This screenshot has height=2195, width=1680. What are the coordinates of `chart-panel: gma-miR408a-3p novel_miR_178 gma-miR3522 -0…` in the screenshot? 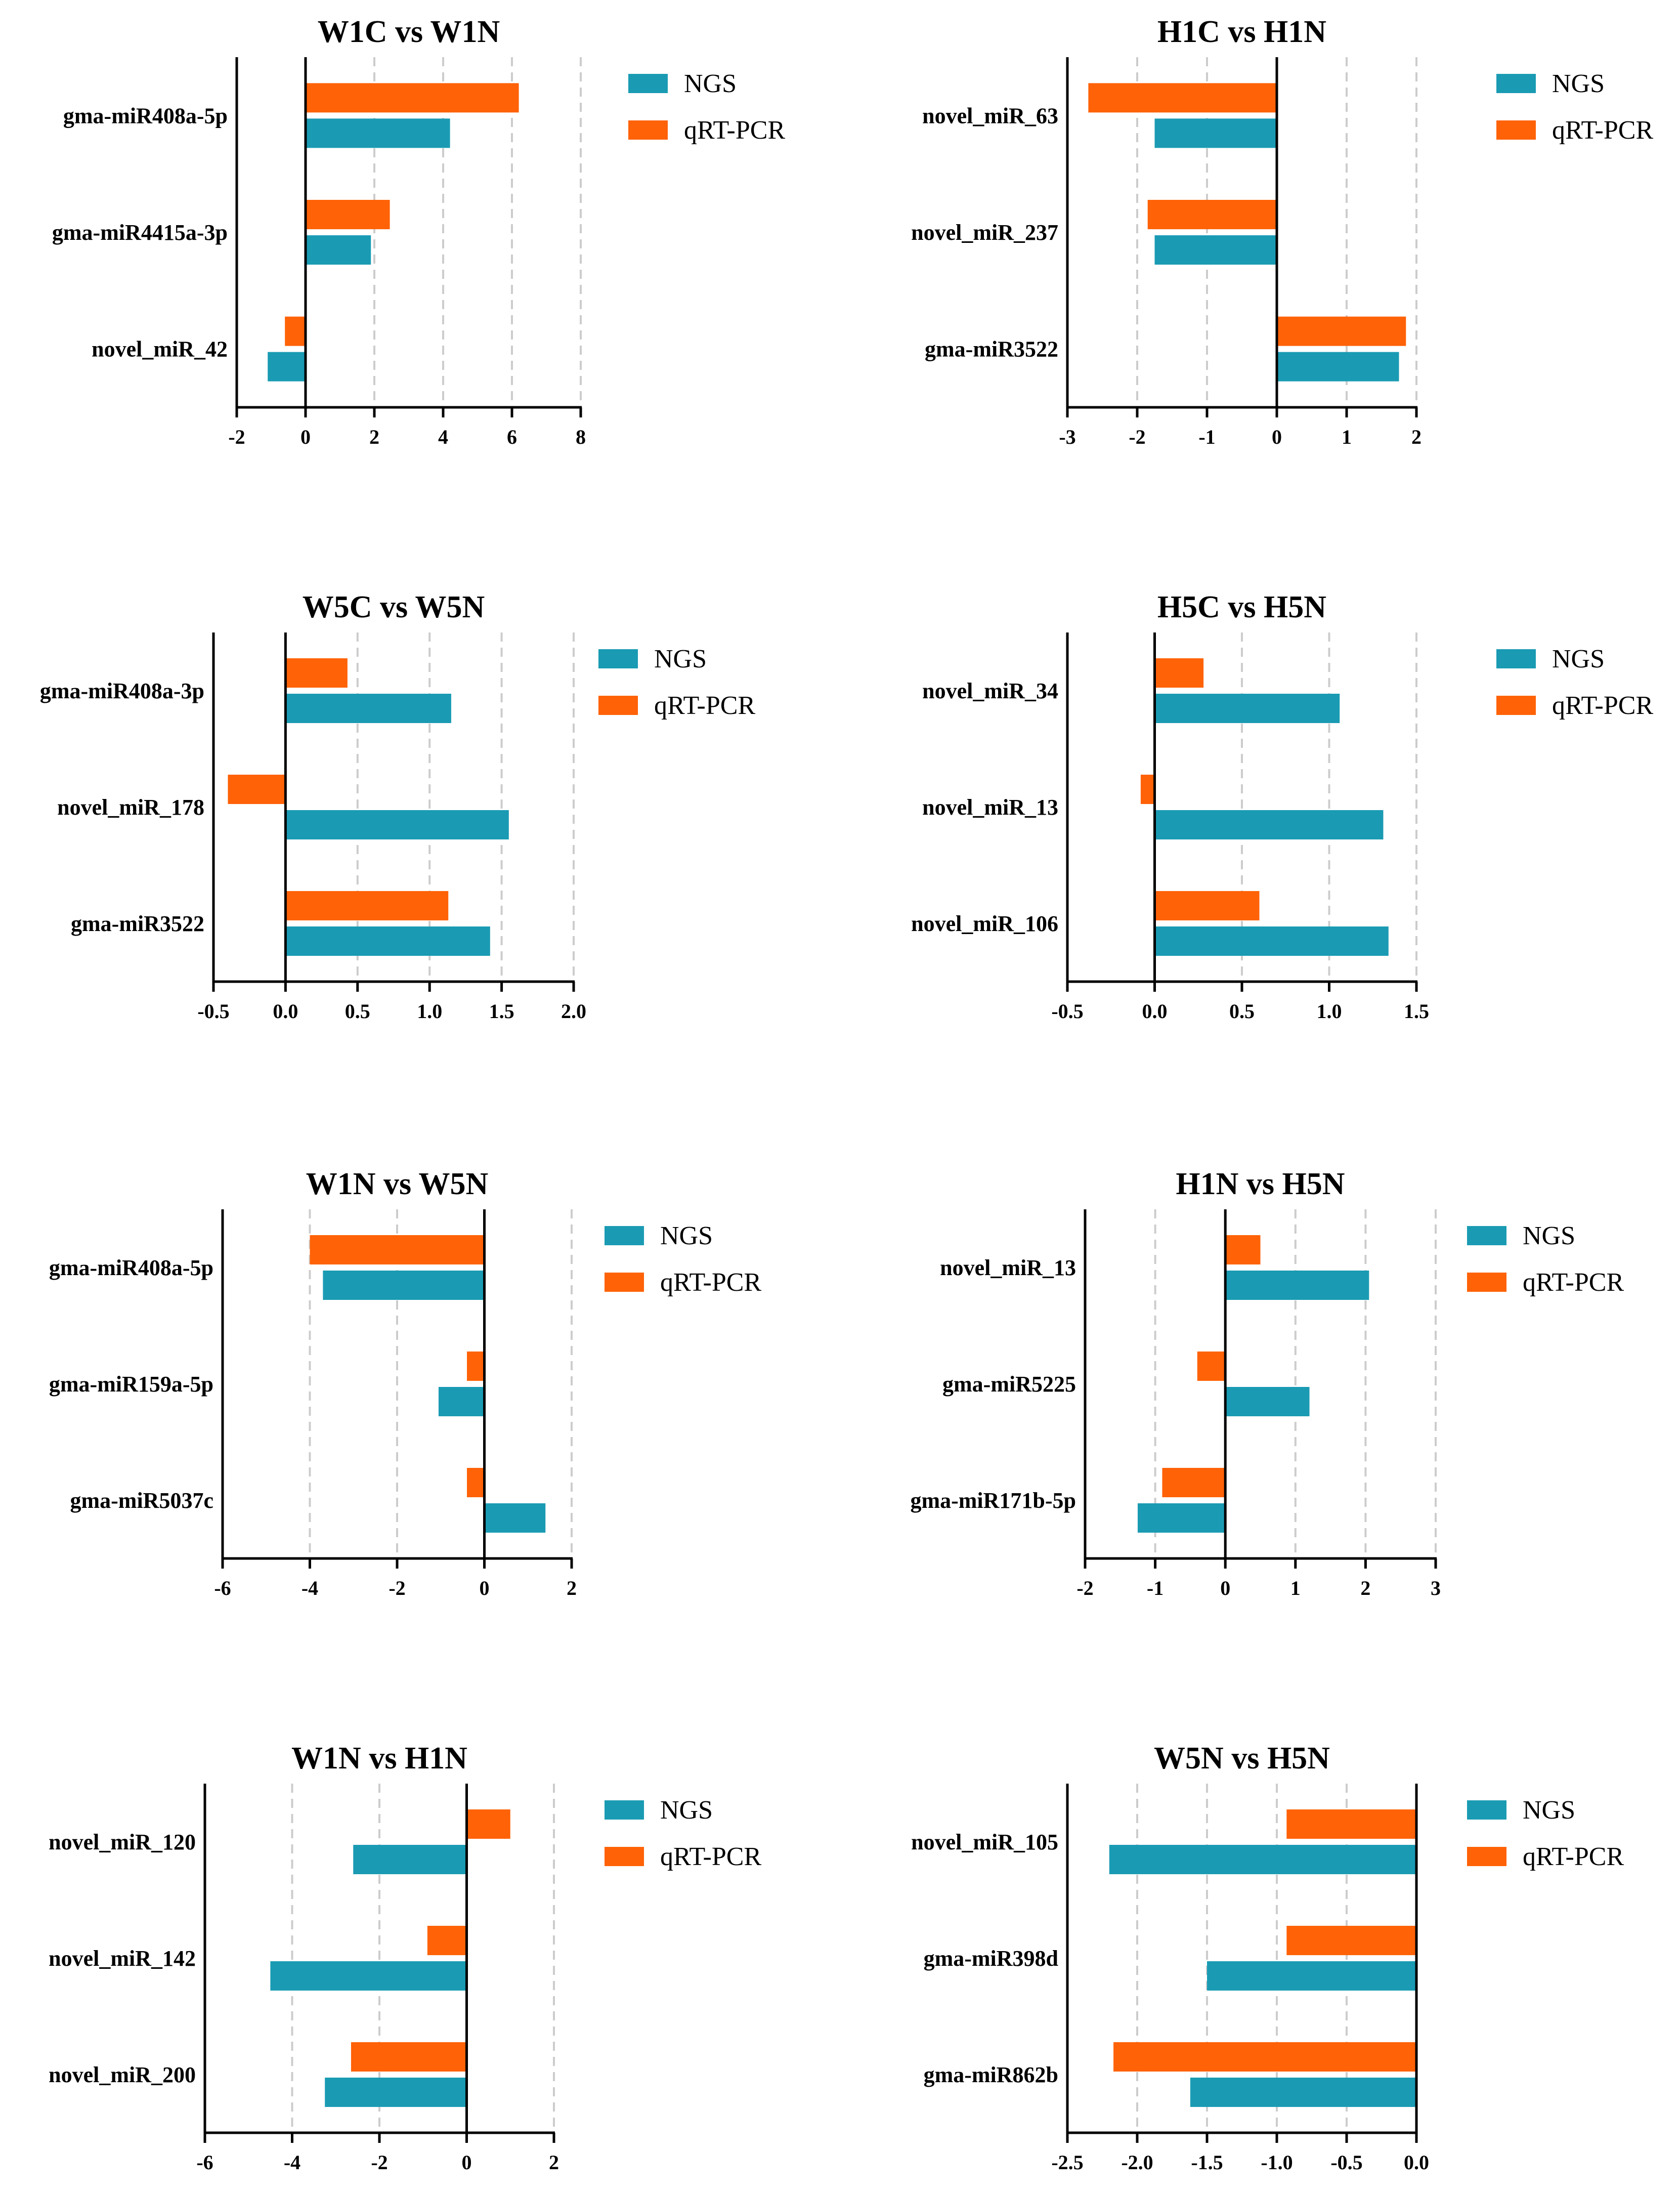 It's located at (398, 806).